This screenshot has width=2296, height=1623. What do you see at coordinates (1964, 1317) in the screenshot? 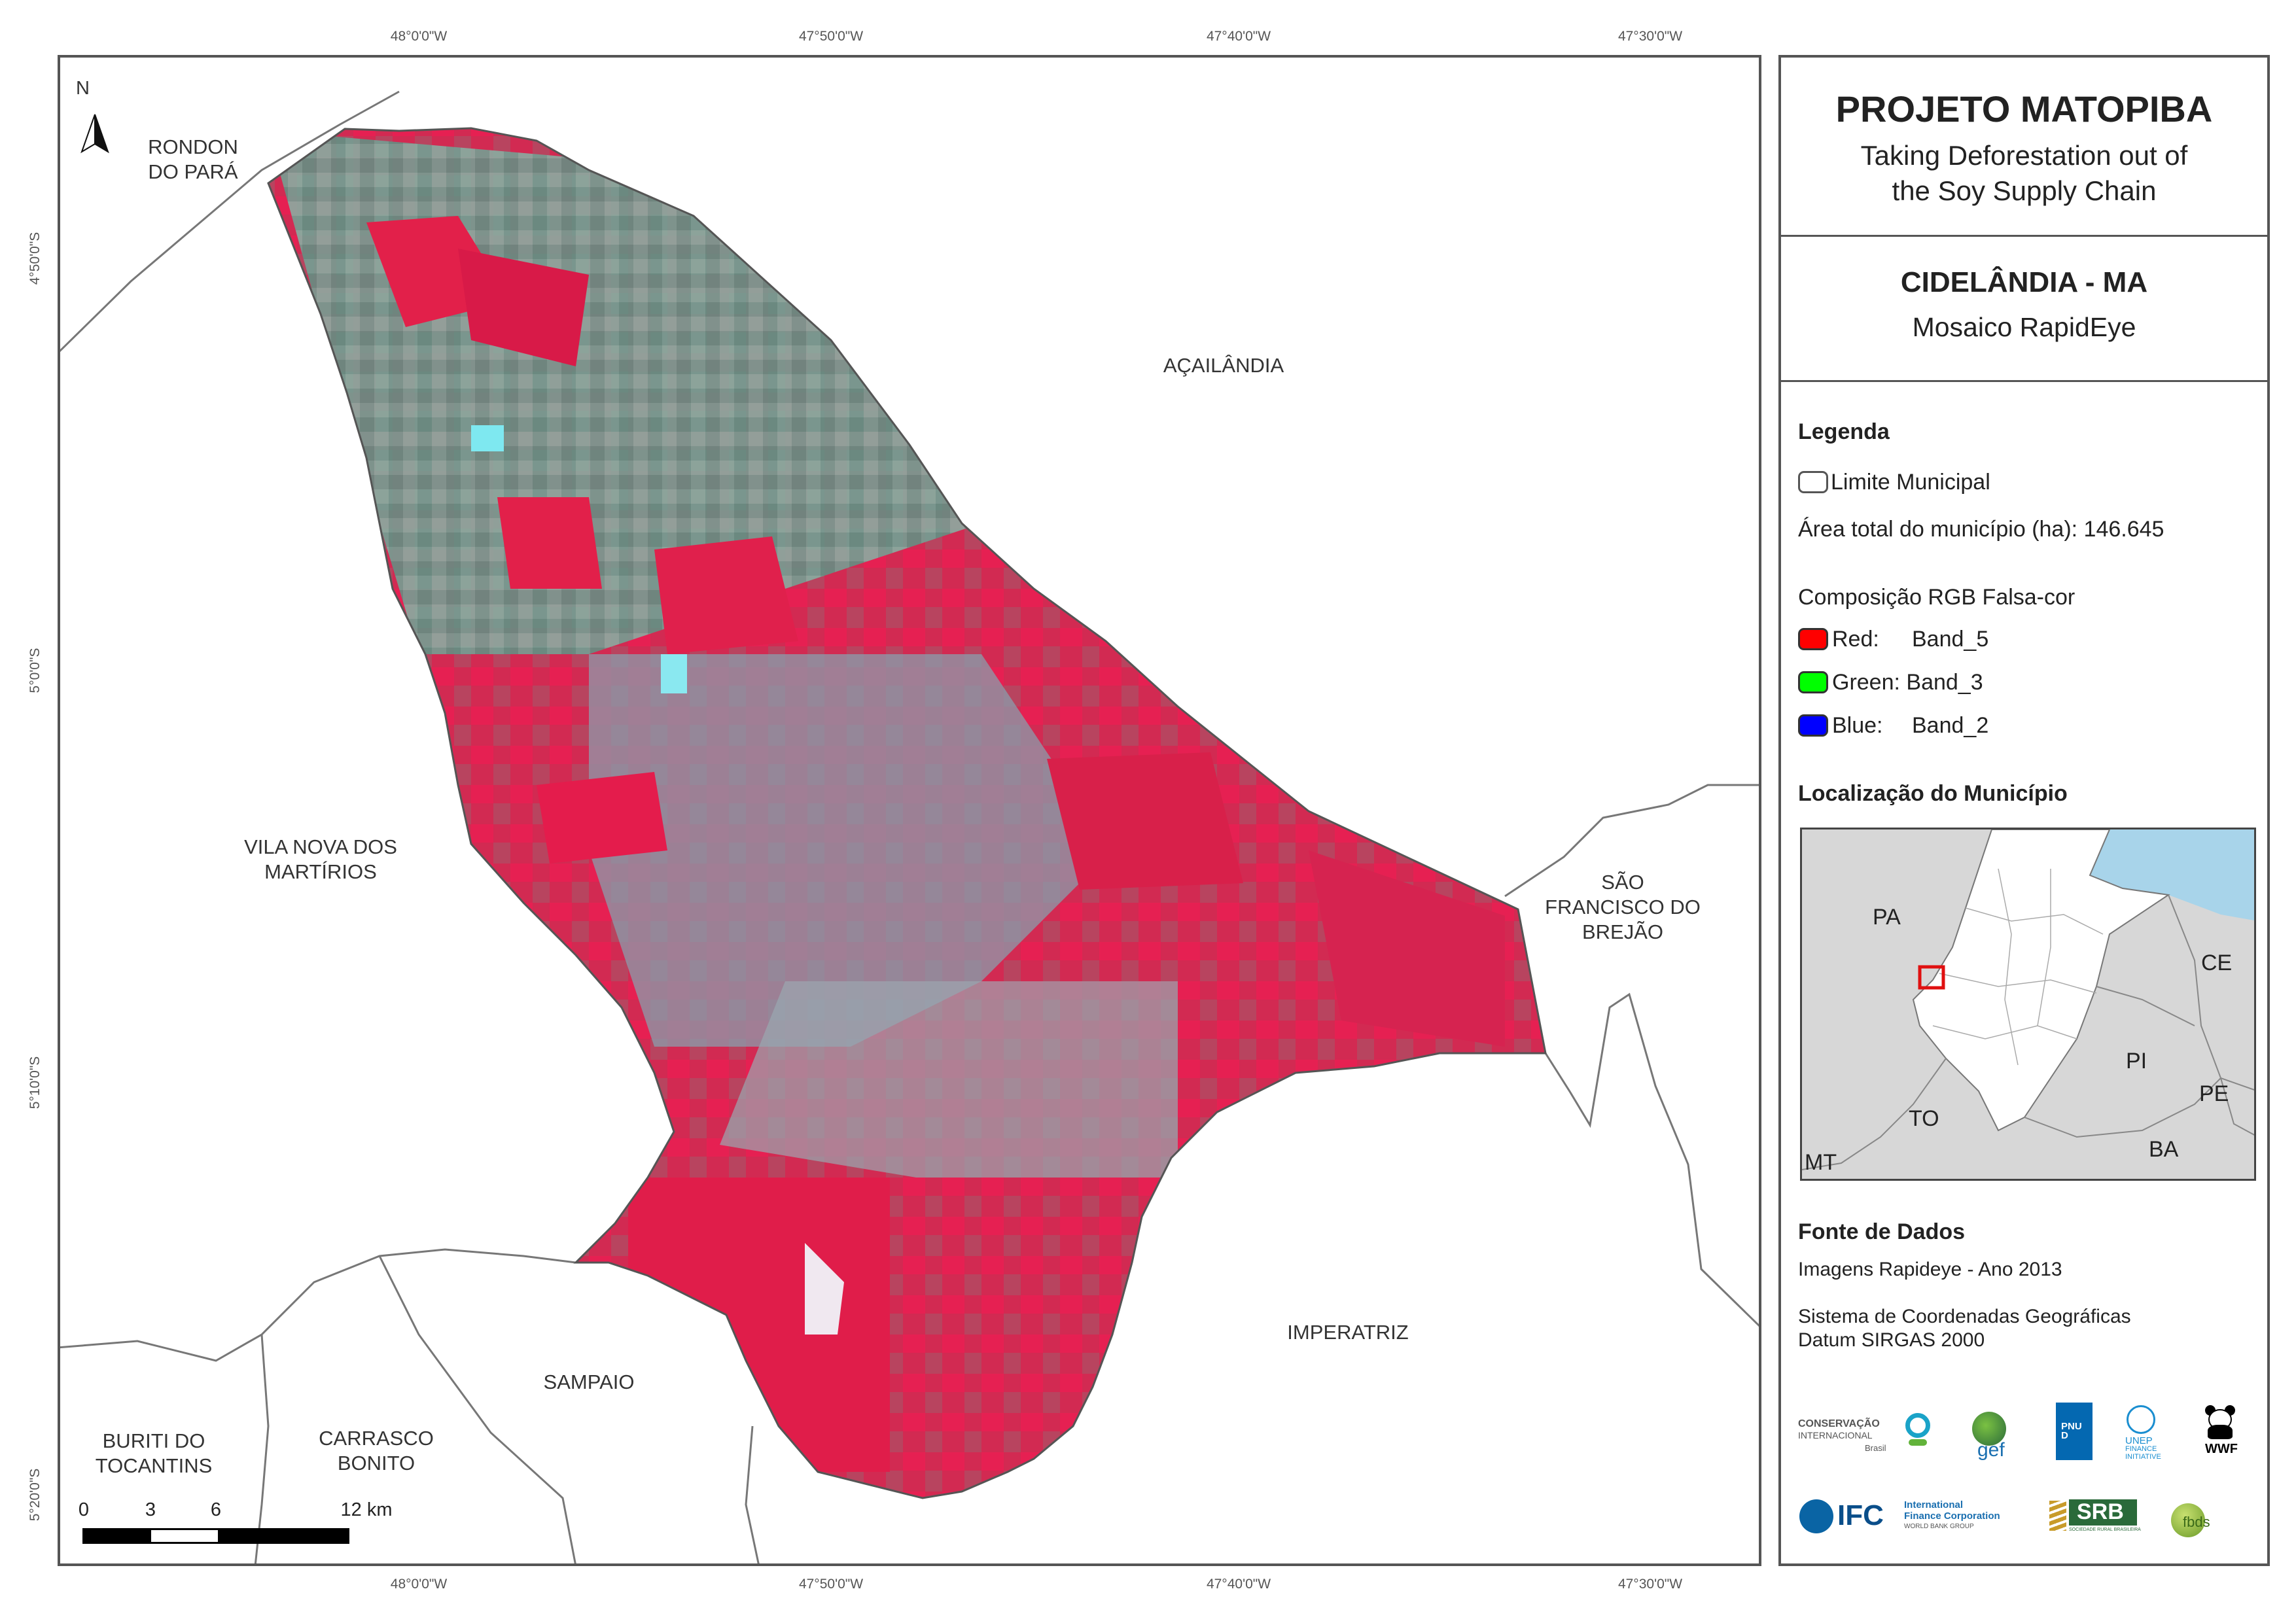
I see `source-system: Sistema de Coordenadas Geográficas` at bounding box center [1964, 1317].